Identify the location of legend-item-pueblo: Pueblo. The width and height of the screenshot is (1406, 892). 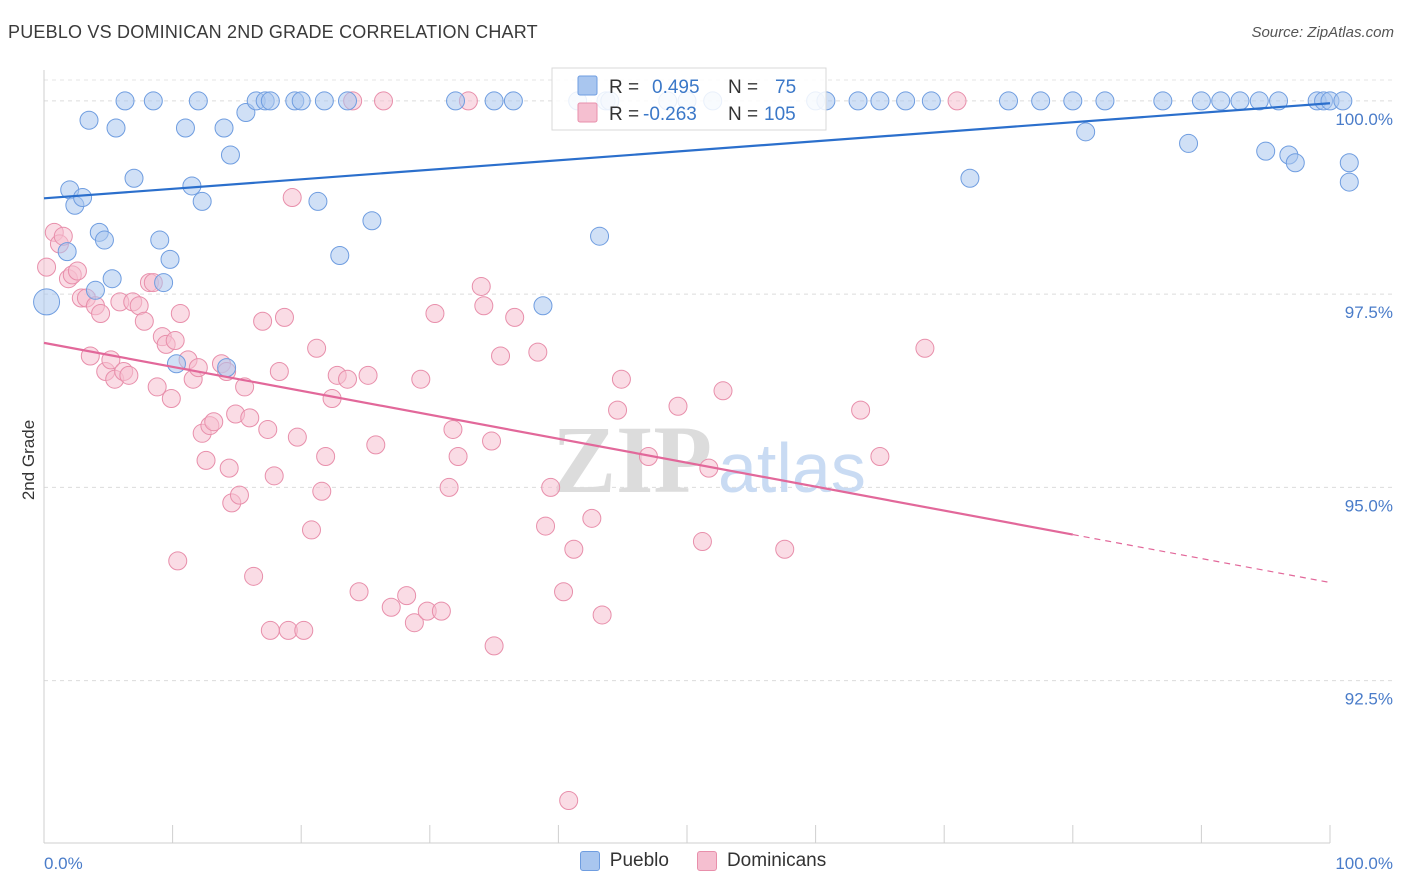
(624, 861).